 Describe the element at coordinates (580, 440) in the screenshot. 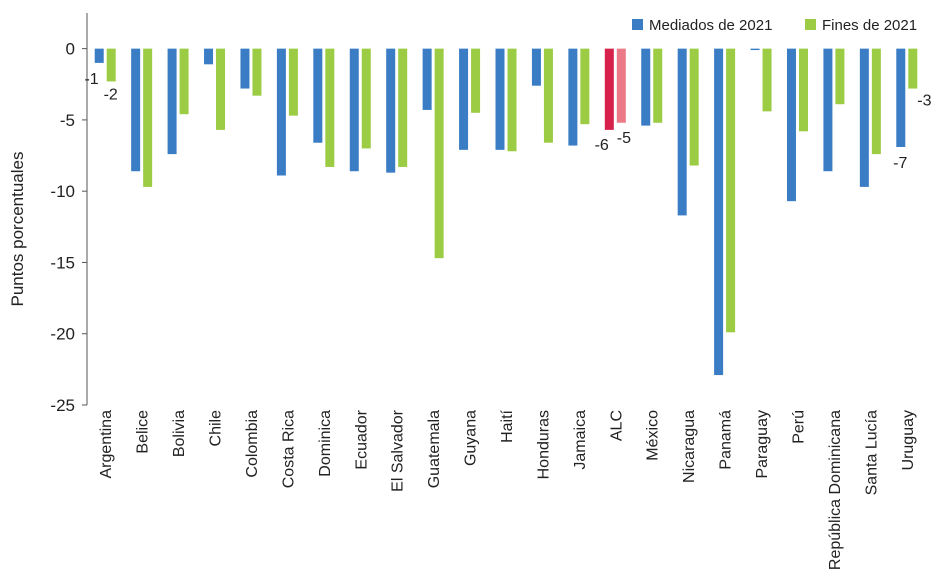

I see `category-label: Jamaica` at that location.